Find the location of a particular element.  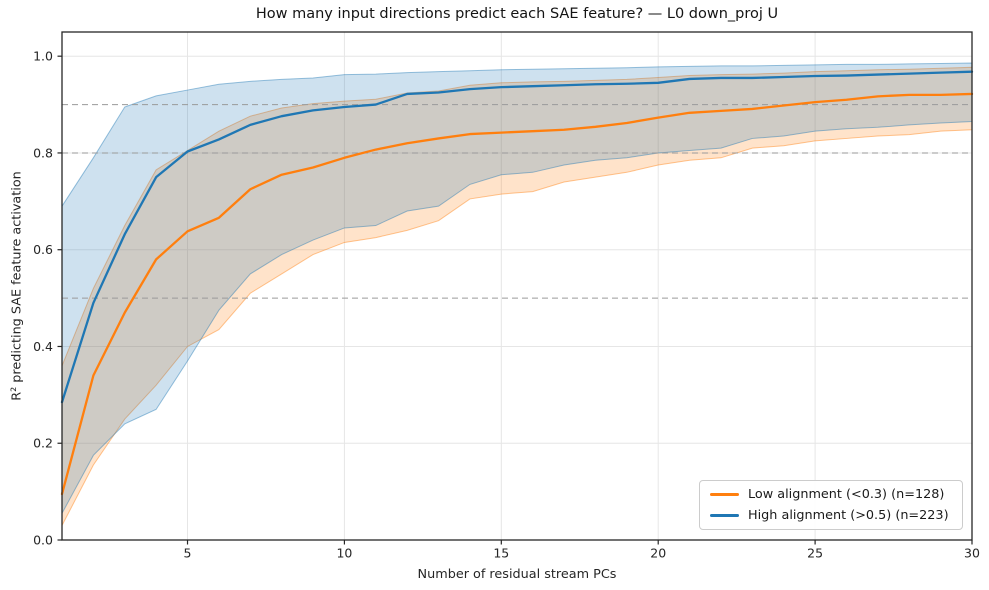

legend-swatch-blue is located at coordinates (724, 515).